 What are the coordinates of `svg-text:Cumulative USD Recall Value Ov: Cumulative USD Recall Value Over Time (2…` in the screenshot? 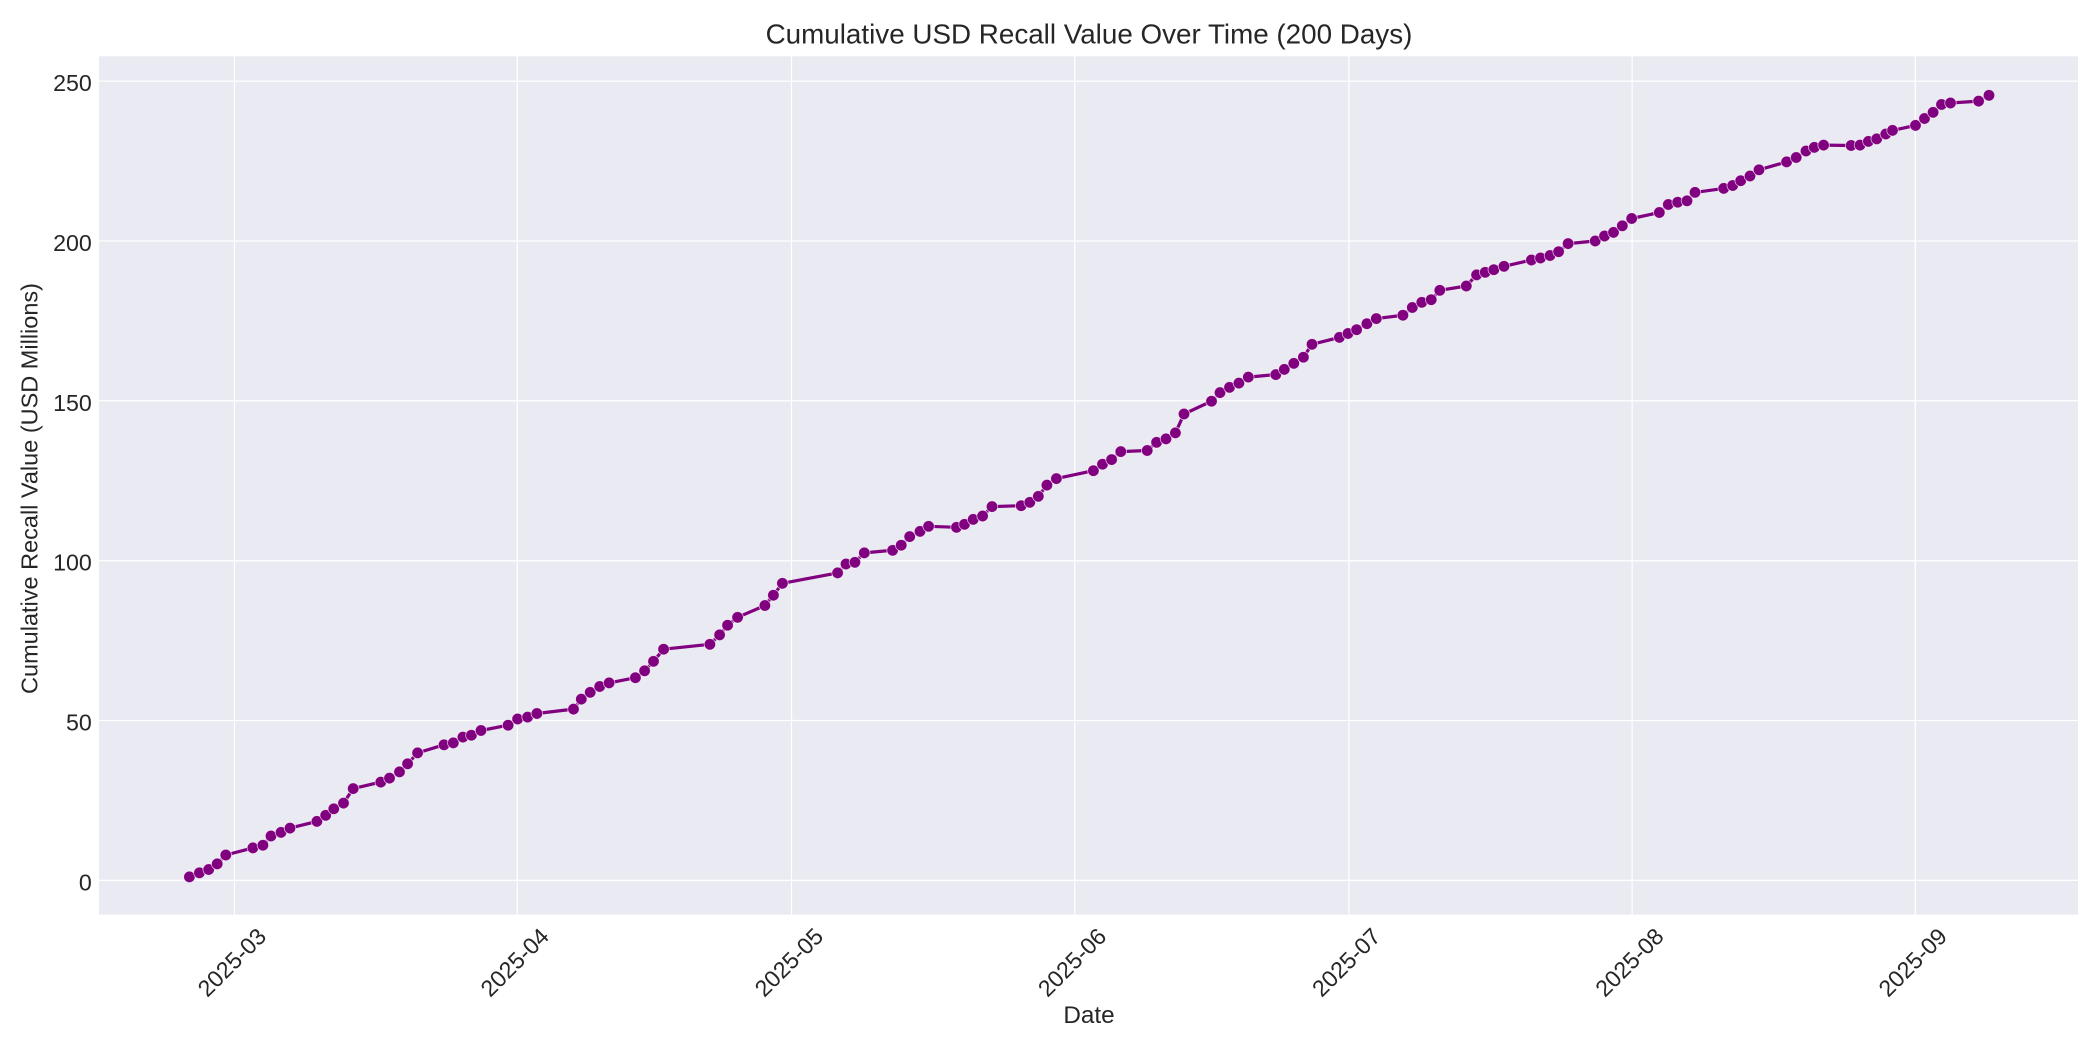 It's located at (1089, 34).